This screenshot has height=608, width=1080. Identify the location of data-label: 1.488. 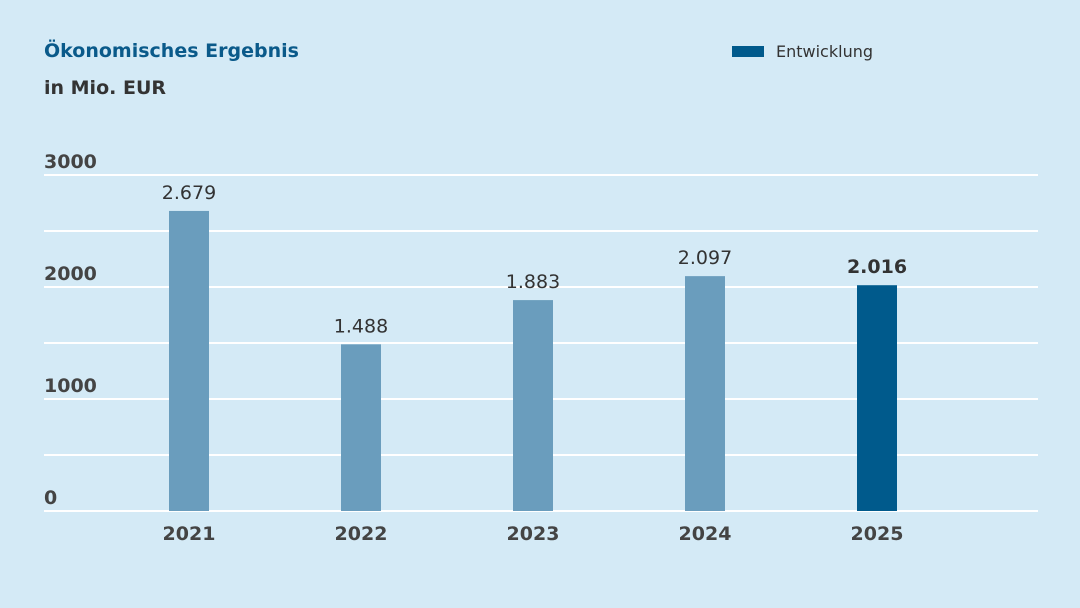
(361, 326).